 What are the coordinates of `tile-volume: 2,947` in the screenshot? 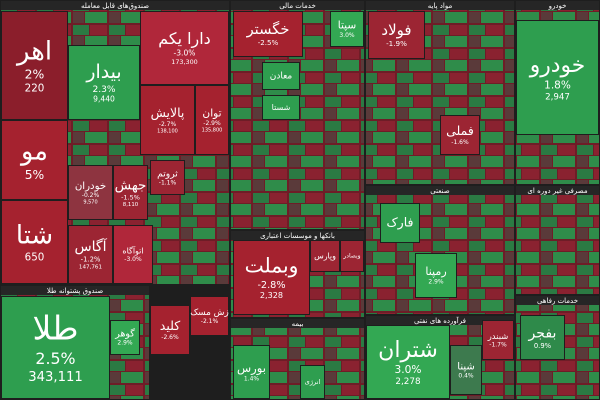 It's located at (557, 97).